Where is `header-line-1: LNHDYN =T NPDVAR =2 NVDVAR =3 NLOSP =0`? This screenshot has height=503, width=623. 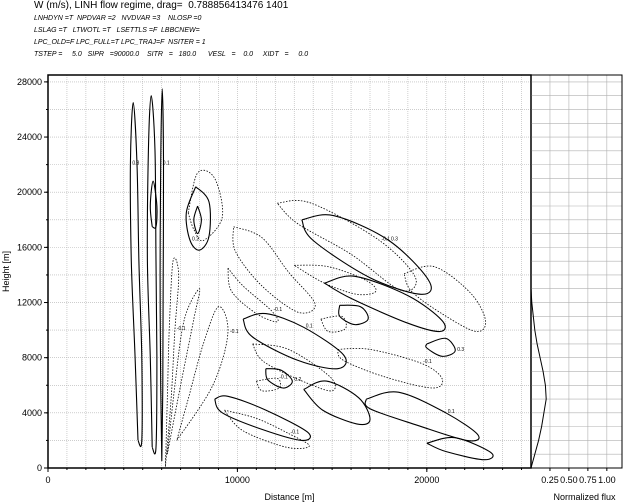
header-line-1: LNHDYN =T NPDVAR =2 NVDVAR =3 NLOSP =0 is located at coordinates (118, 18).